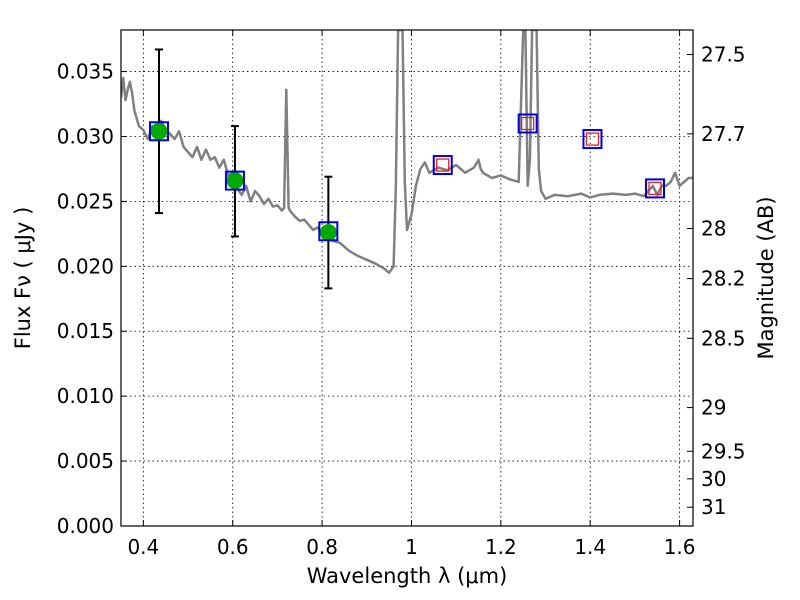 The image size is (800, 600). I want to click on x-axis-label: Wavelength λ (μm), so click(407, 576).